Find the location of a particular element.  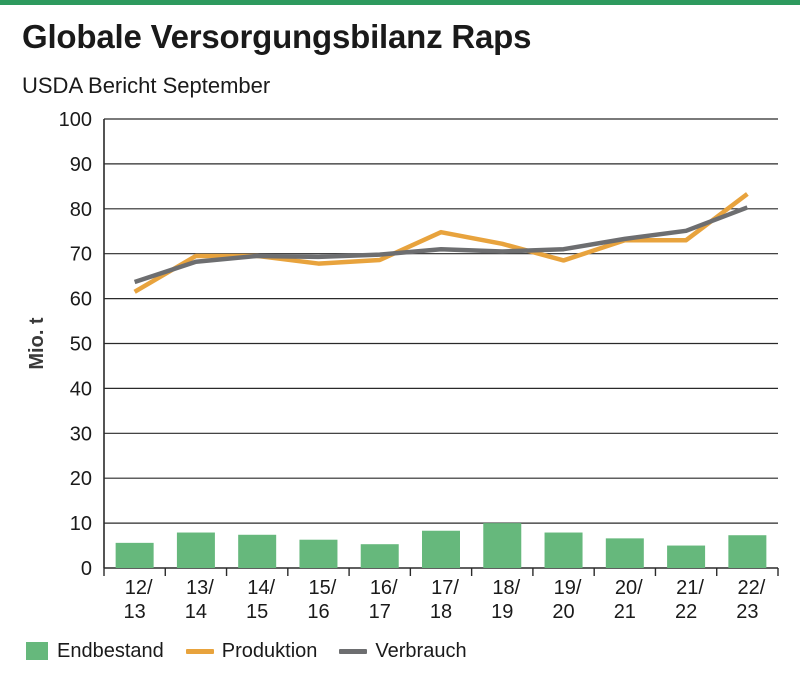

x-tick-label: 18/19 is located at coordinates (505, 600).